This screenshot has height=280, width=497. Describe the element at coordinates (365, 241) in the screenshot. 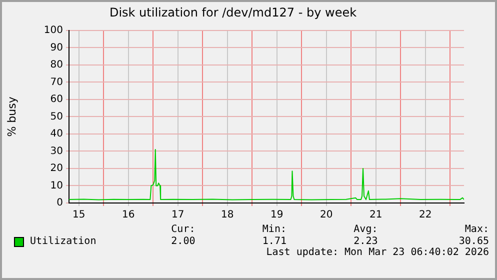

I see `text: 2.23` at that location.